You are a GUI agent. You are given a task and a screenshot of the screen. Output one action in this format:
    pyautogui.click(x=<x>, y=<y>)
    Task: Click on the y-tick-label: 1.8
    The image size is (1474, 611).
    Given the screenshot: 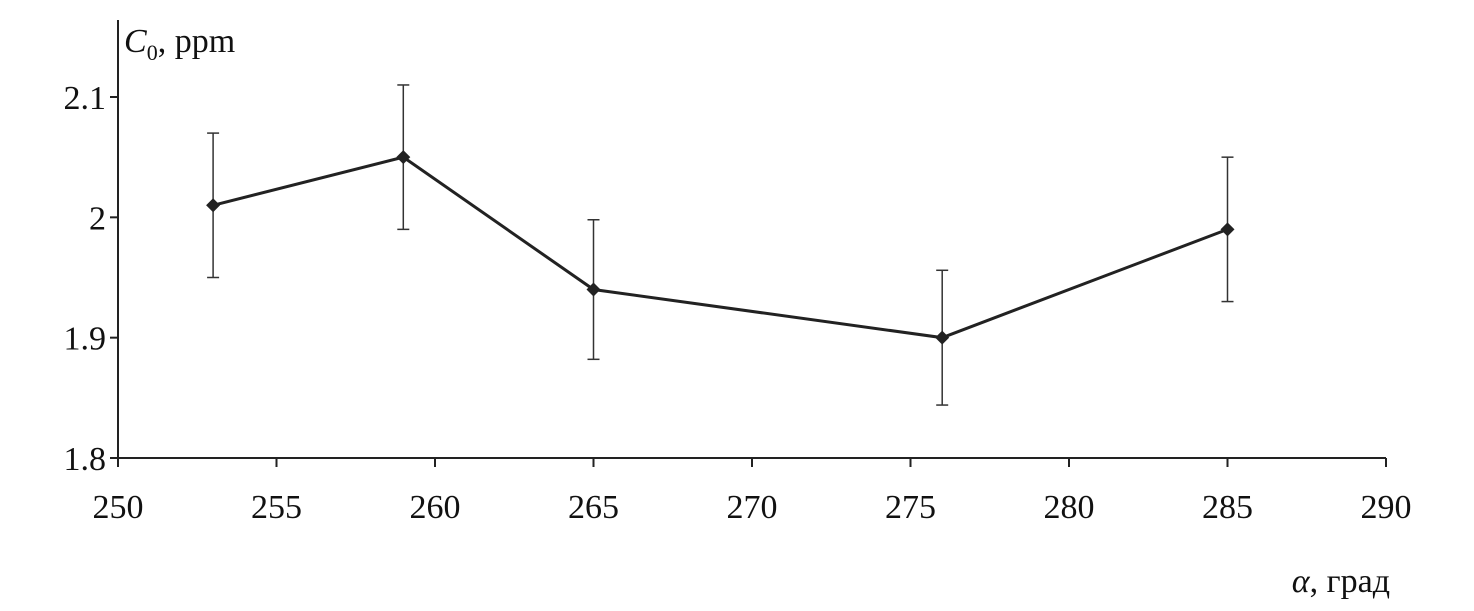 What is the action you would take?
    pyautogui.click(x=85, y=459)
    